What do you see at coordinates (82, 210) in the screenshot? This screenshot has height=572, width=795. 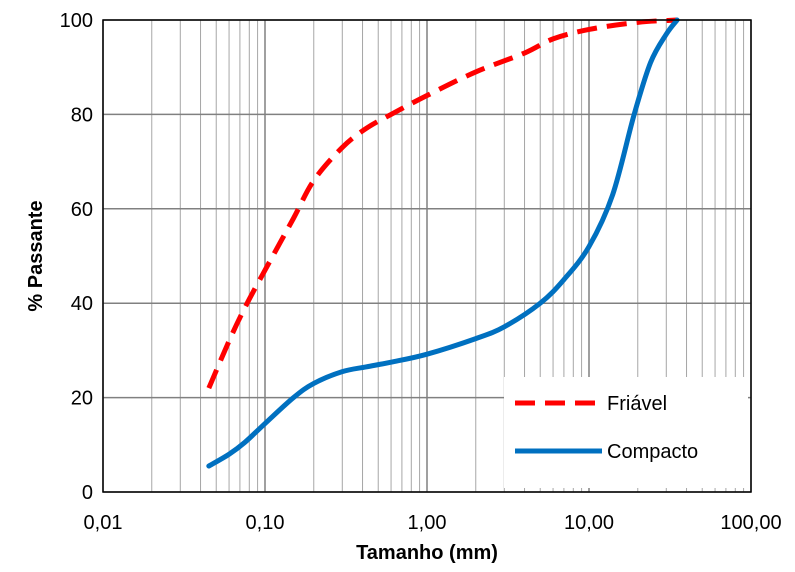 I see `y-tick-label: 60` at bounding box center [82, 210].